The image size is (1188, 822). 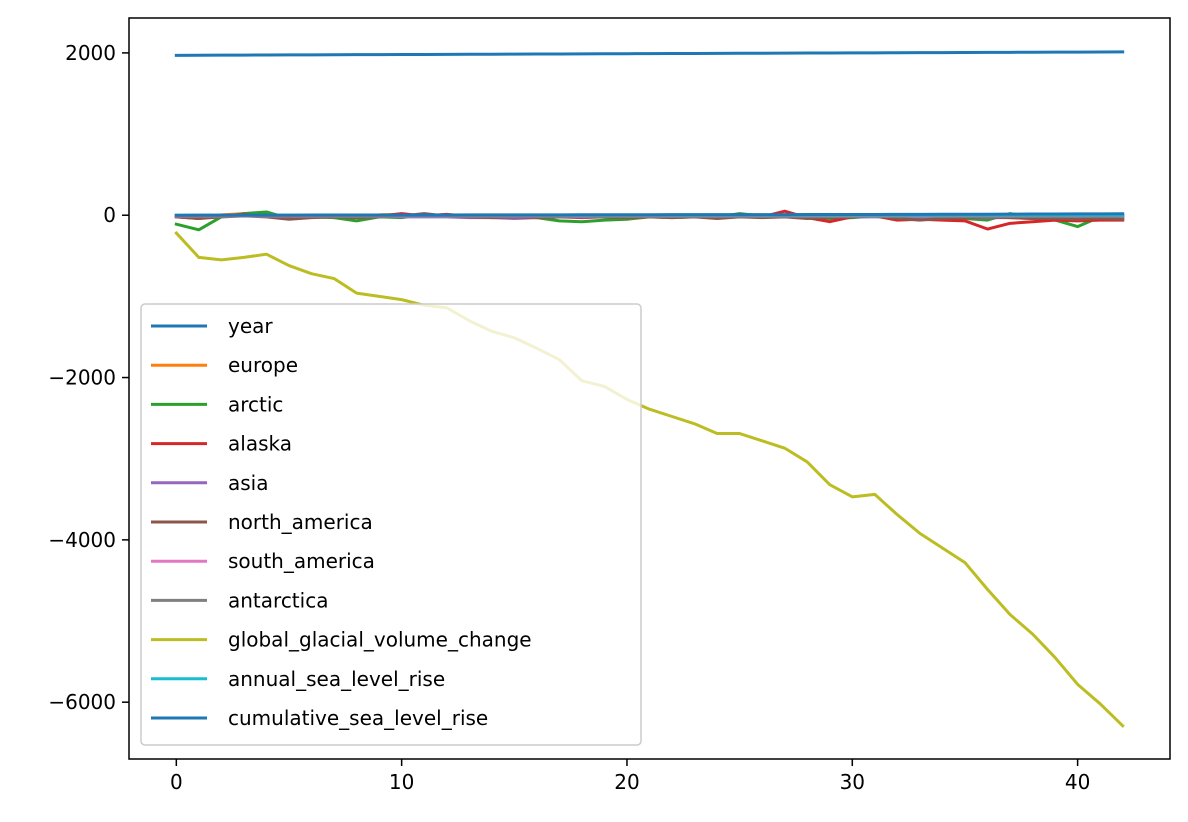 What do you see at coordinates (278, 600) in the screenshot?
I see `legend-label: antarctica` at bounding box center [278, 600].